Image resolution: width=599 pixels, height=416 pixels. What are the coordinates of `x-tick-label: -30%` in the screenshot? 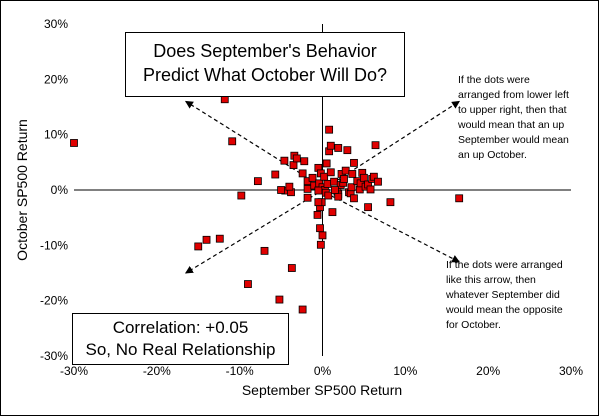 It's located at (74, 371).